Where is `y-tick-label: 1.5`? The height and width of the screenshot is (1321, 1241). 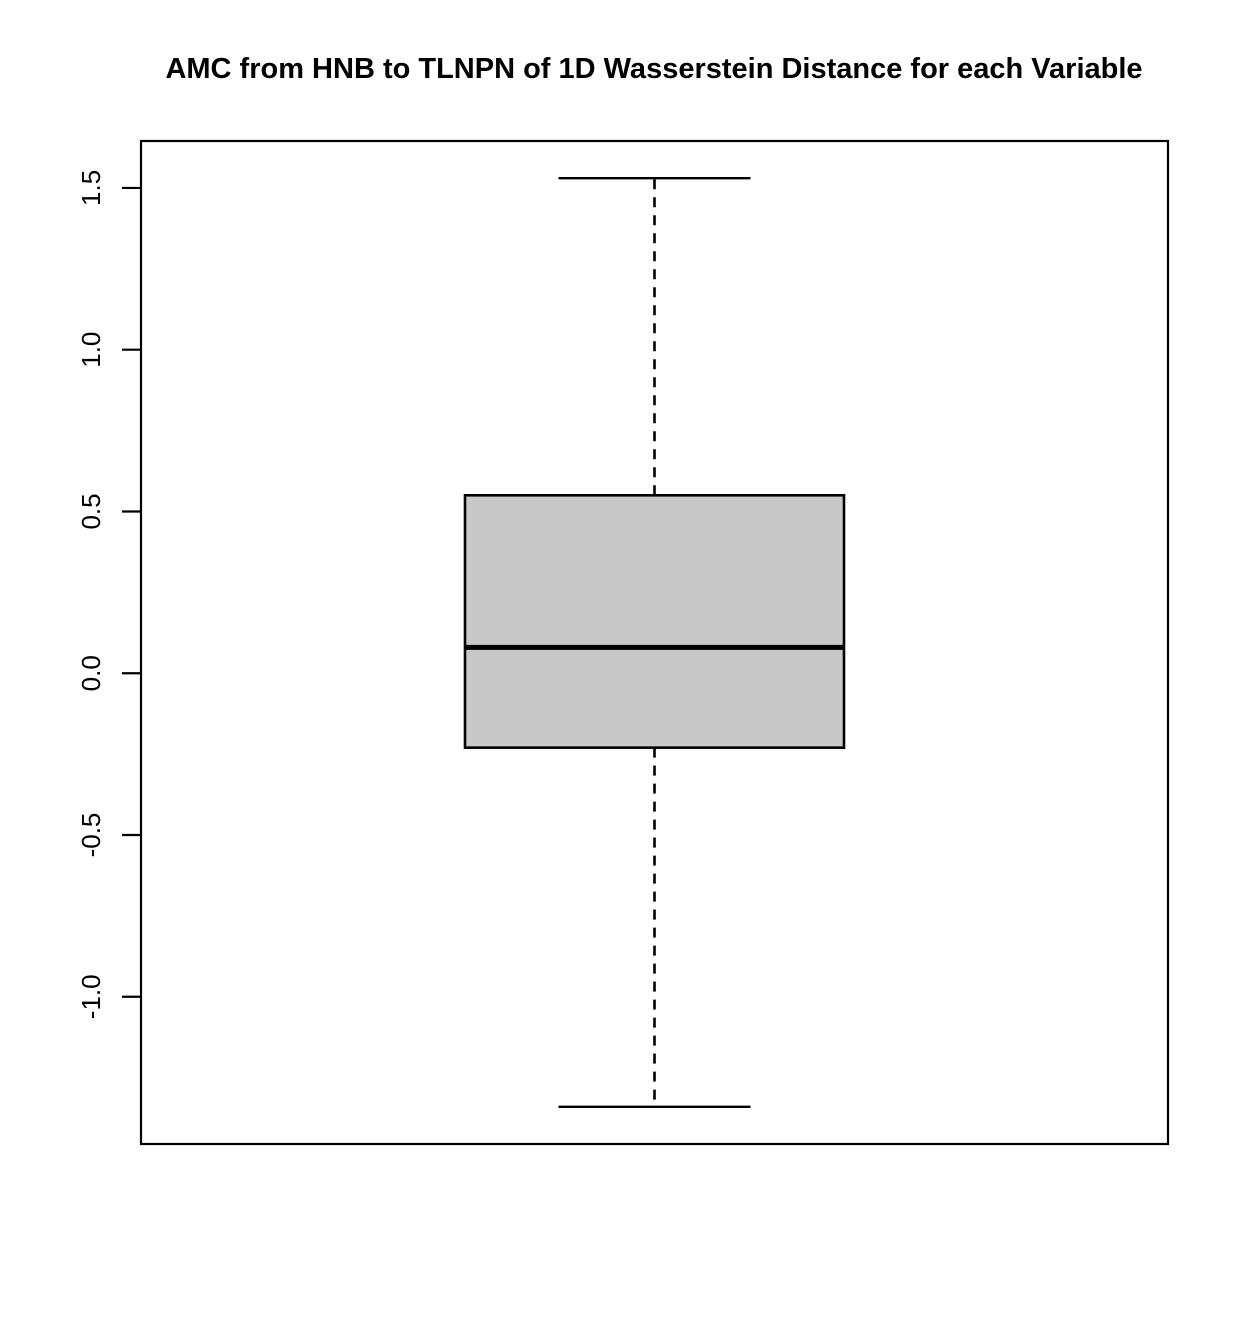 y-tick-label: 1.5 is located at coordinates (91, 188).